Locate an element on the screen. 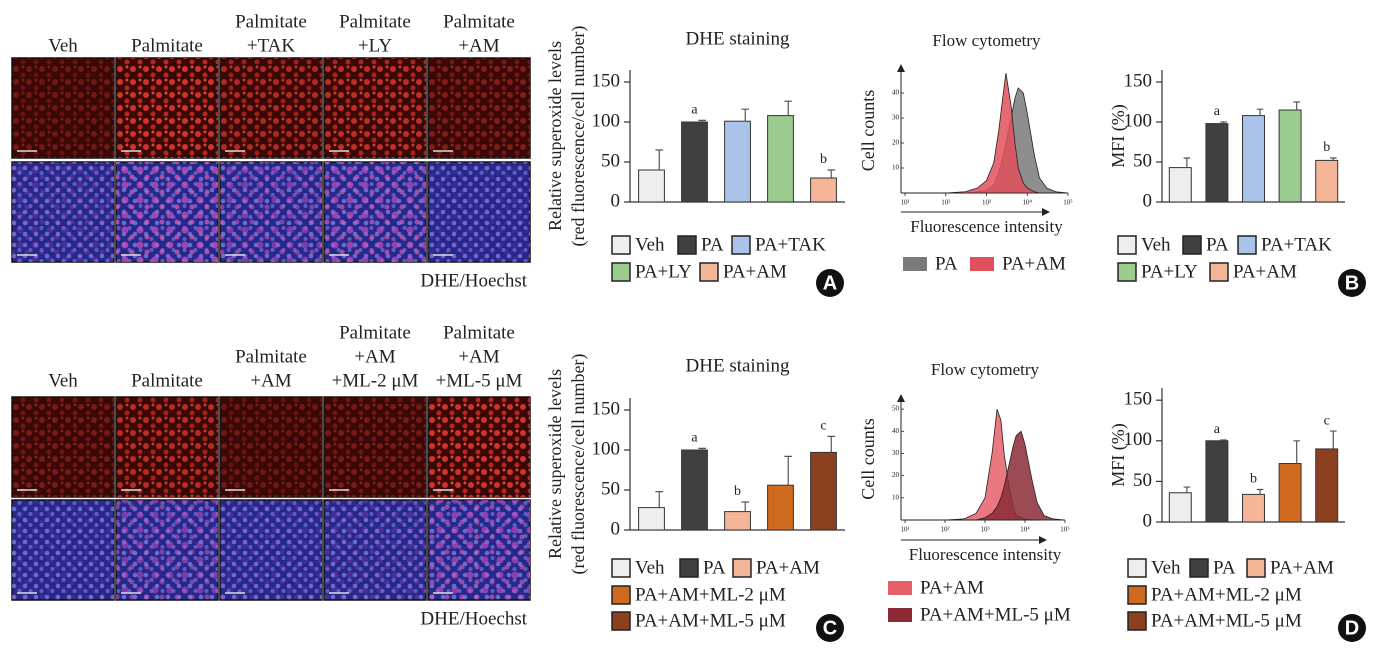 The width and height of the screenshot is (1376, 653). x-axis-label: Fluorescence intensity is located at coordinates (986, 226).